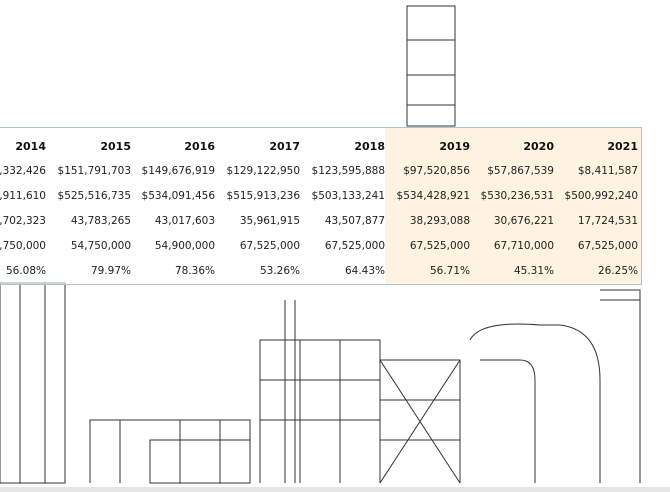 Image resolution: width=670 pixels, height=492 pixels. What do you see at coordinates (263, 171) in the screenshot?
I see `table-cell: $129,122,950` at bounding box center [263, 171].